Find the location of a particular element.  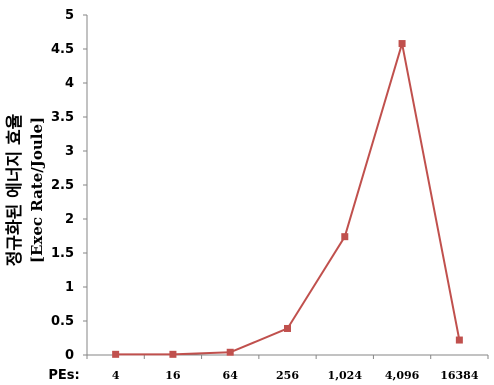

y-tick-label: 1.5 is located at coordinates (62, 253).